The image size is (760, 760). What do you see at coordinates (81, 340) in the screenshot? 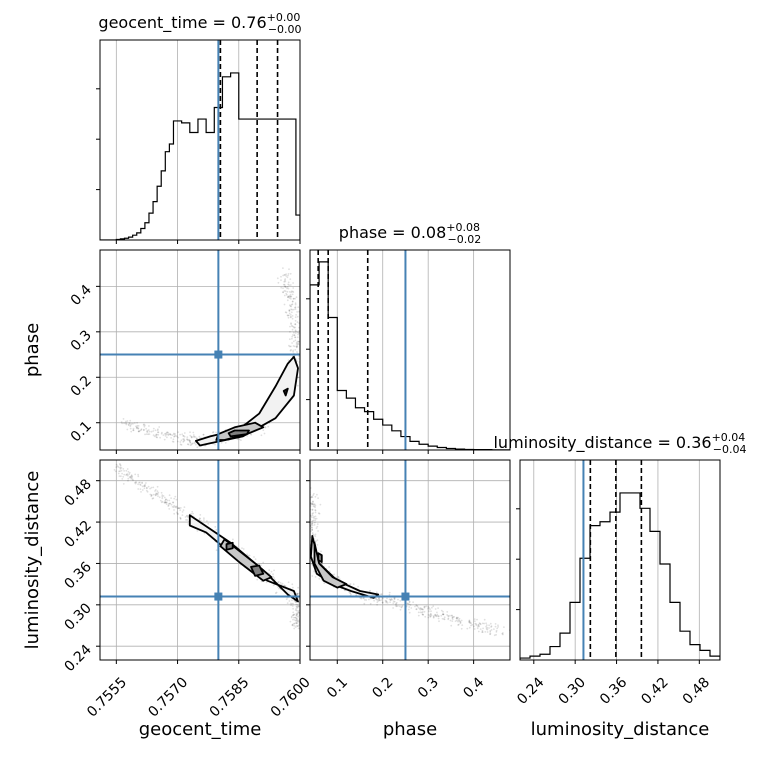
I see `y-tick-label: 0.3` at bounding box center [81, 340].